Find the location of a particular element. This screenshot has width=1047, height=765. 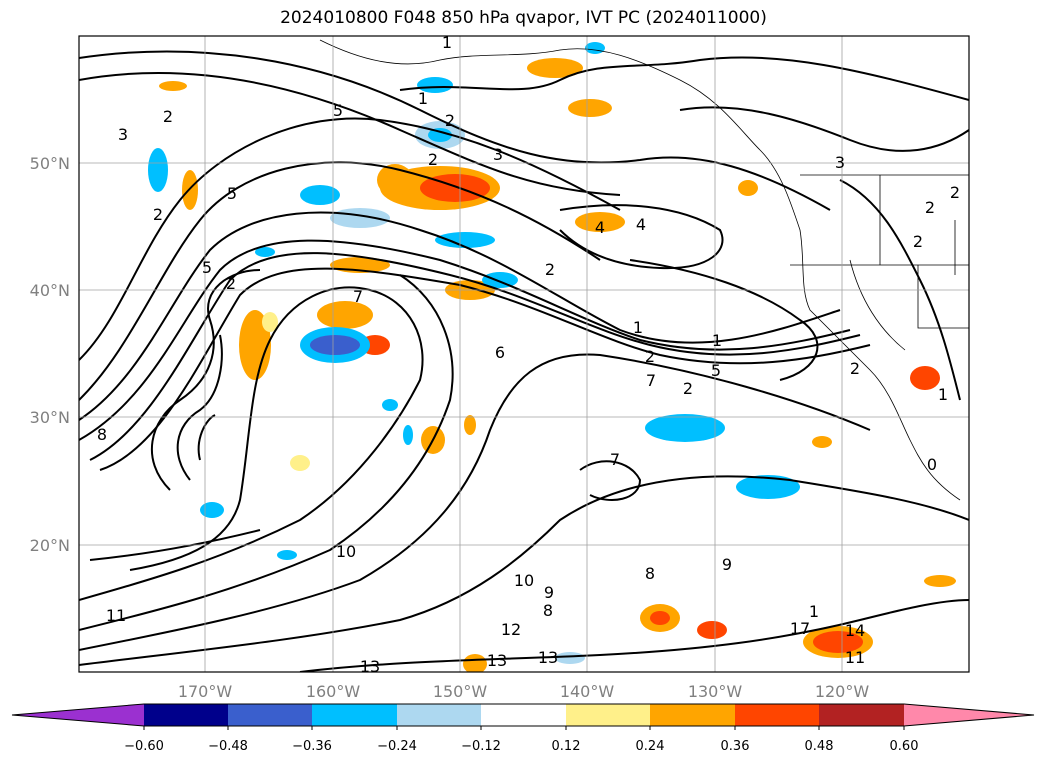

colorbar-tick-label: 0.36 is located at coordinates (735, 746).